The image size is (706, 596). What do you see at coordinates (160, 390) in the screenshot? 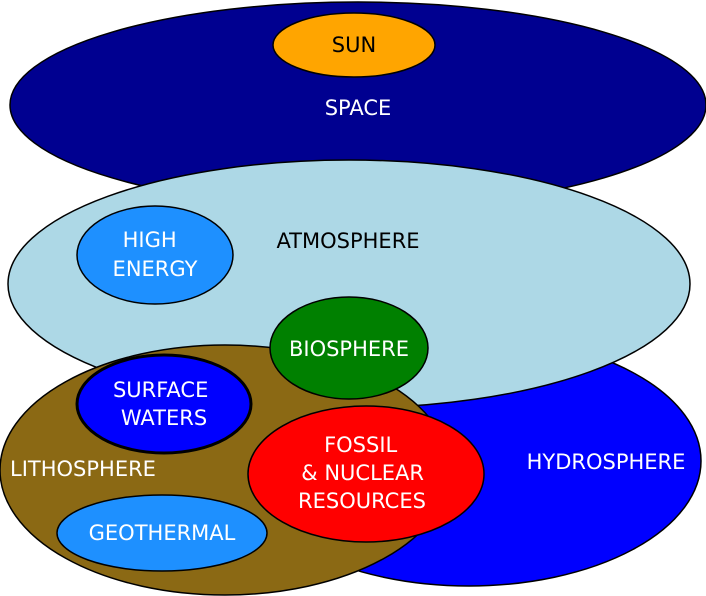
I see `surface-waters-label-line-1: SURFACE` at bounding box center [160, 390].